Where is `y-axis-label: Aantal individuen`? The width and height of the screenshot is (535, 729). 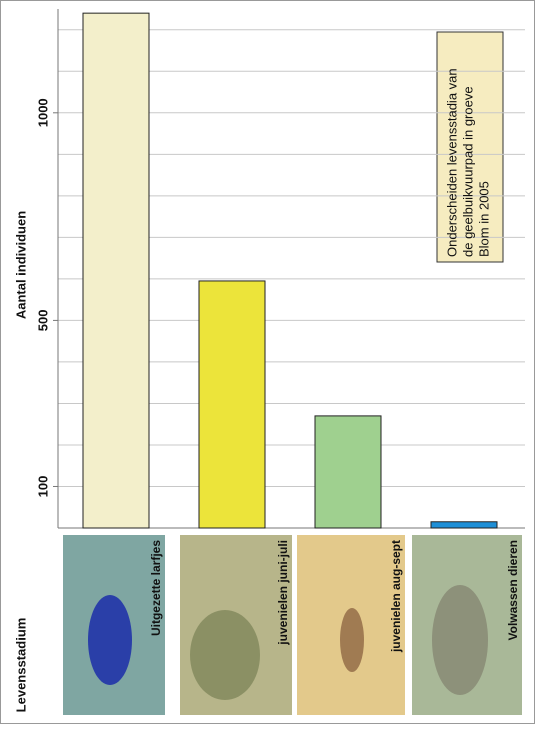
y-axis-label: Aantal individuen is located at coordinates (20, 265).